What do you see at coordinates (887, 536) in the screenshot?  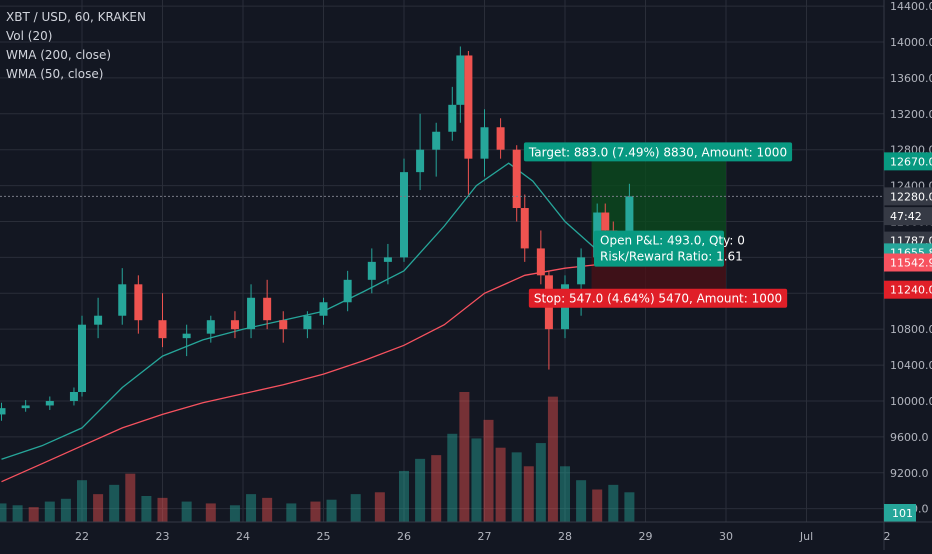 I see `x-tick-label: 2` at bounding box center [887, 536].